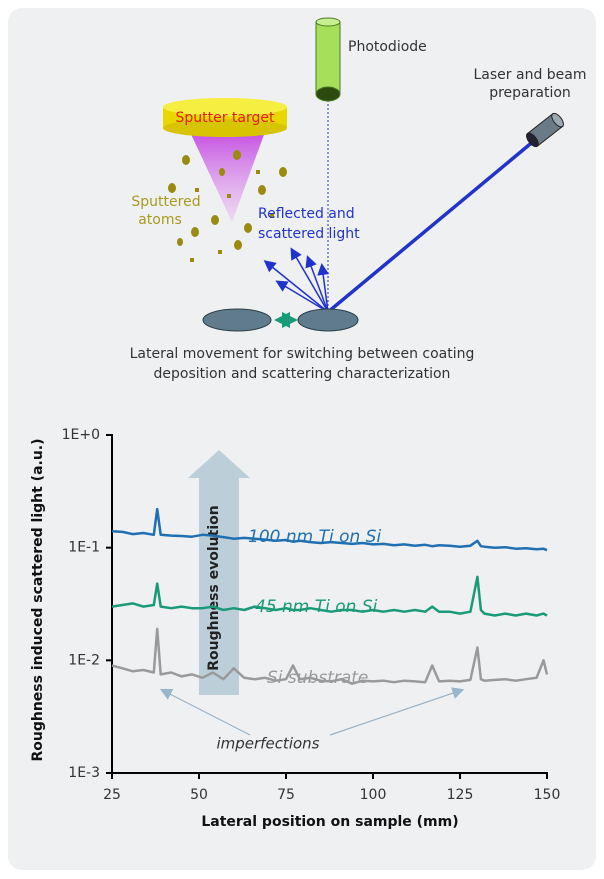 The height and width of the screenshot is (879, 604). Describe the element at coordinates (309, 234) in the screenshot. I see `light-label: scattered light` at that location.